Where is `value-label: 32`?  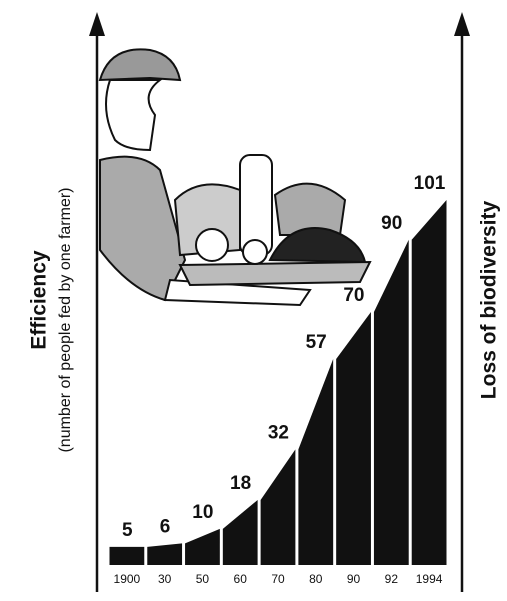
value-label: 32 is located at coordinates (278, 432).